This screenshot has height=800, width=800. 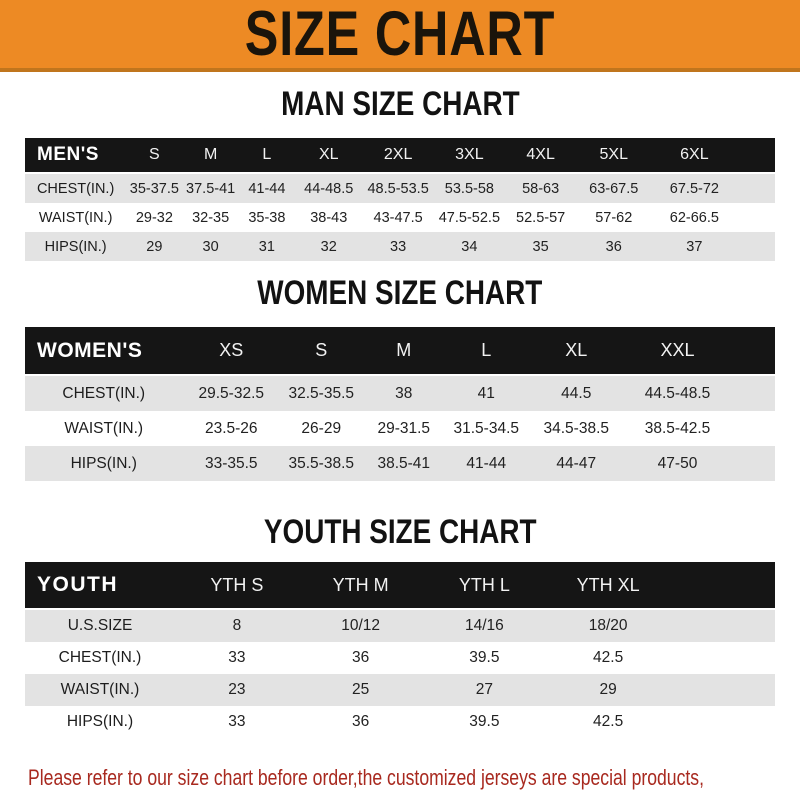 What do you see at coordinates (486, 428) in the screenshot?
I see `size-cell: 31.5-34.5` at bounding box center [486, 428].